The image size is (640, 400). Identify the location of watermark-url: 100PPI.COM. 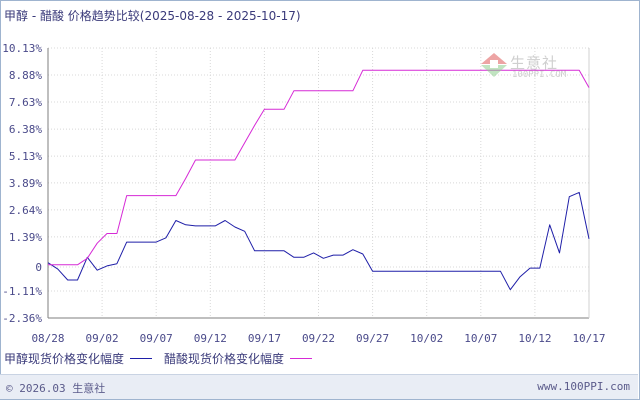
(539, 75).